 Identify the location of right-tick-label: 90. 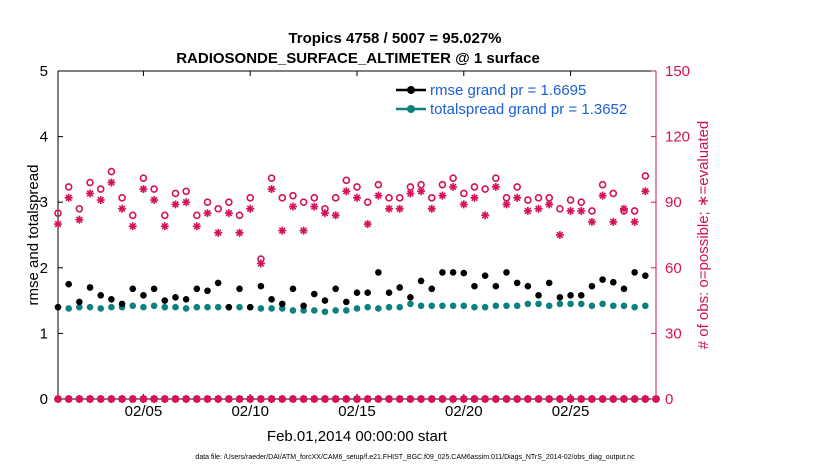
(673, 202).